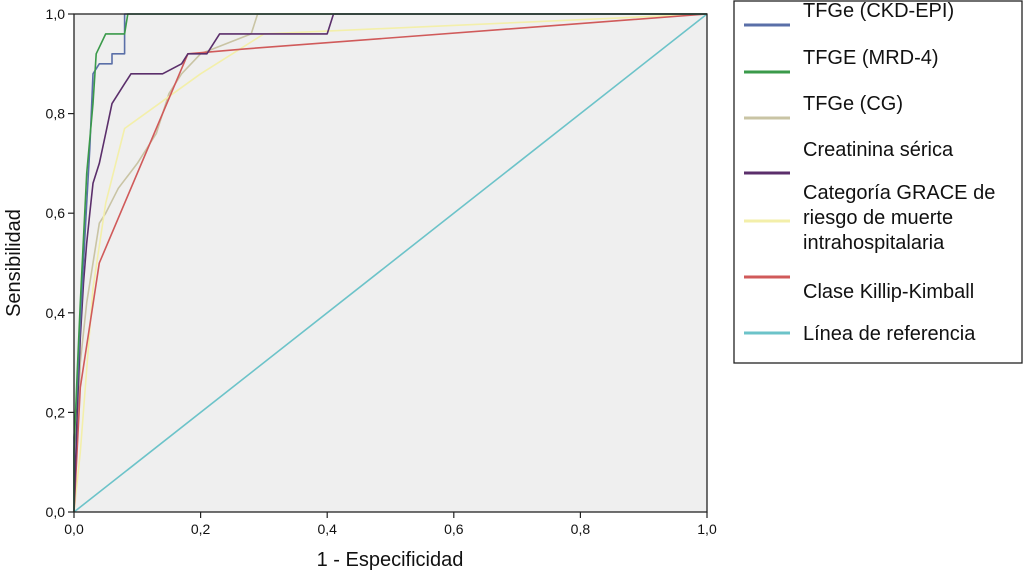 This screenshot has width=1024, height=573. I want to click on x-tick-label: 0,6, so click(454, 529).